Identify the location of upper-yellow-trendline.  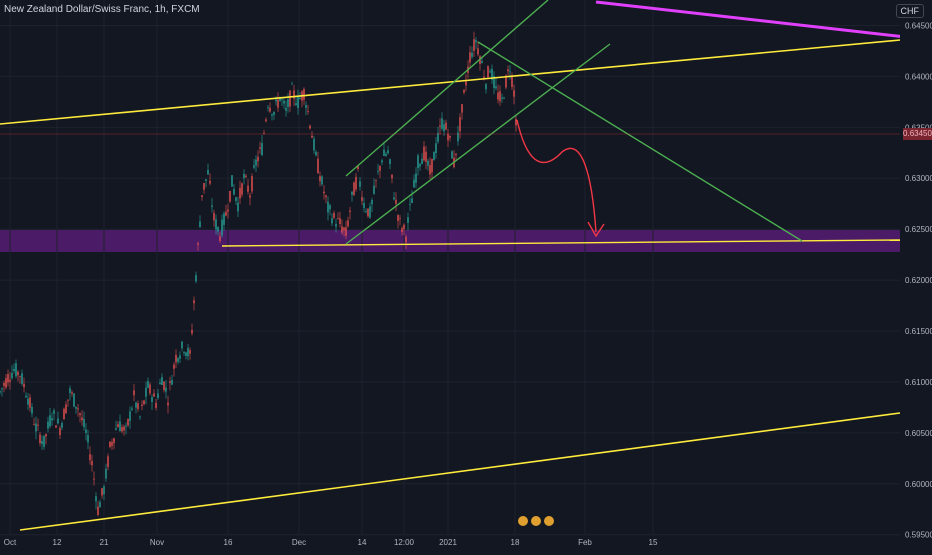
(450, 82).